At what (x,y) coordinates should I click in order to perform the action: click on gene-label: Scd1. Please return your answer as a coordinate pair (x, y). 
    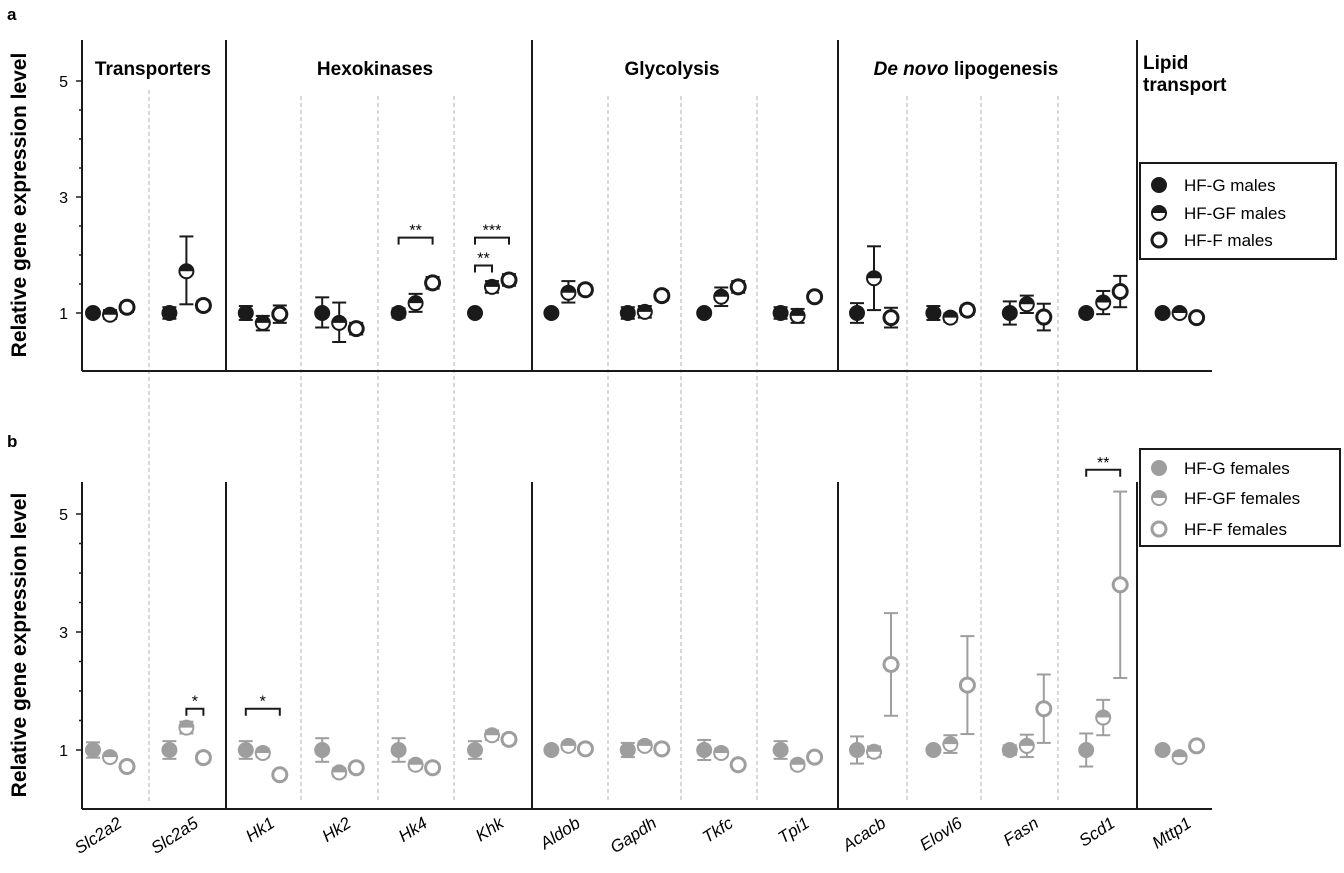
    Looking at the image, I should click on (1097, 831).